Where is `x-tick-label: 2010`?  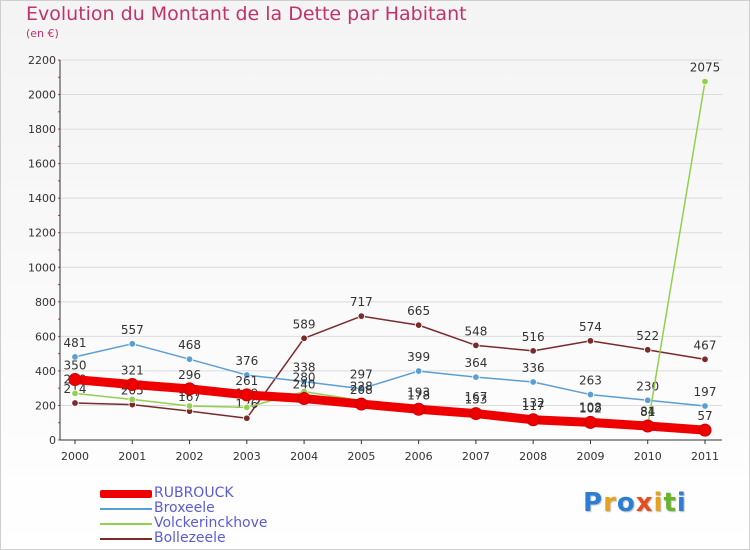 x-tick-label: 2010 is located at coordinates (648, 456).